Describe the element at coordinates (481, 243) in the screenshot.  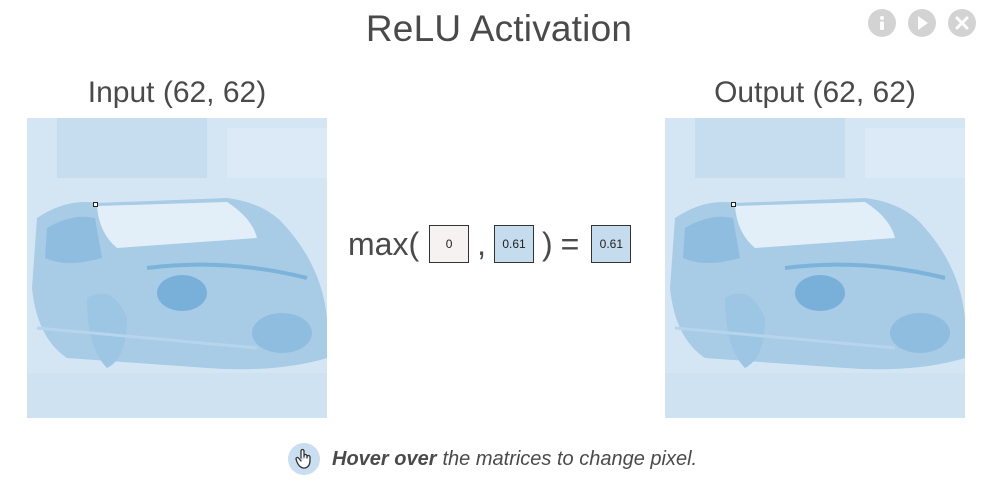
I see `comma: ,` at that location.